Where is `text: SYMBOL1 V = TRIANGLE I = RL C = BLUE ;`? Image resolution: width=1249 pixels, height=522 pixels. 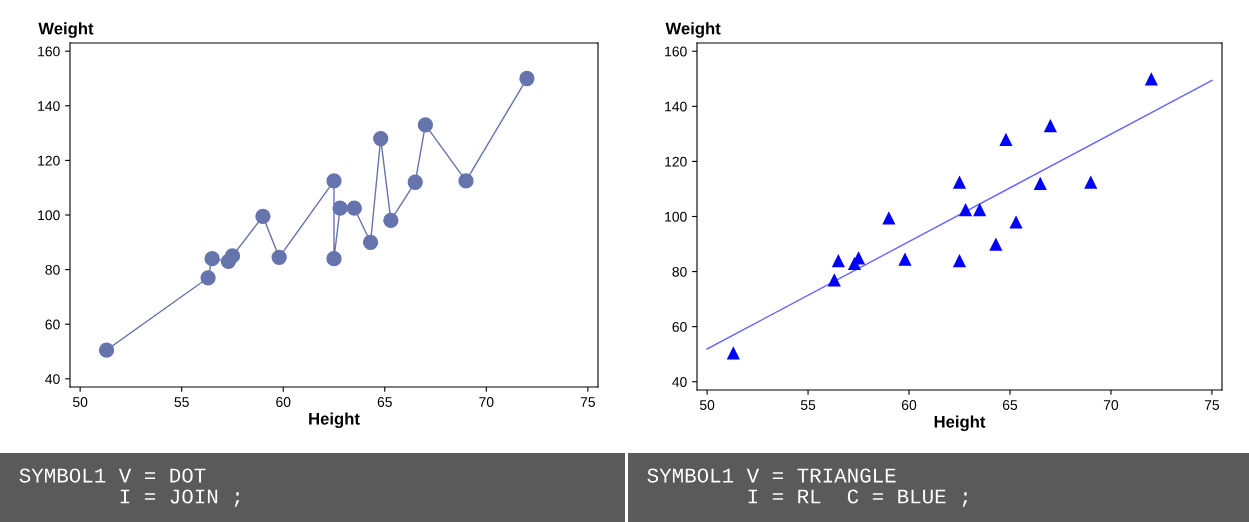 text: SYMBOL1 V = TRIANGLE I = RL C = BLUE ; is located at coordinates (807, 488).